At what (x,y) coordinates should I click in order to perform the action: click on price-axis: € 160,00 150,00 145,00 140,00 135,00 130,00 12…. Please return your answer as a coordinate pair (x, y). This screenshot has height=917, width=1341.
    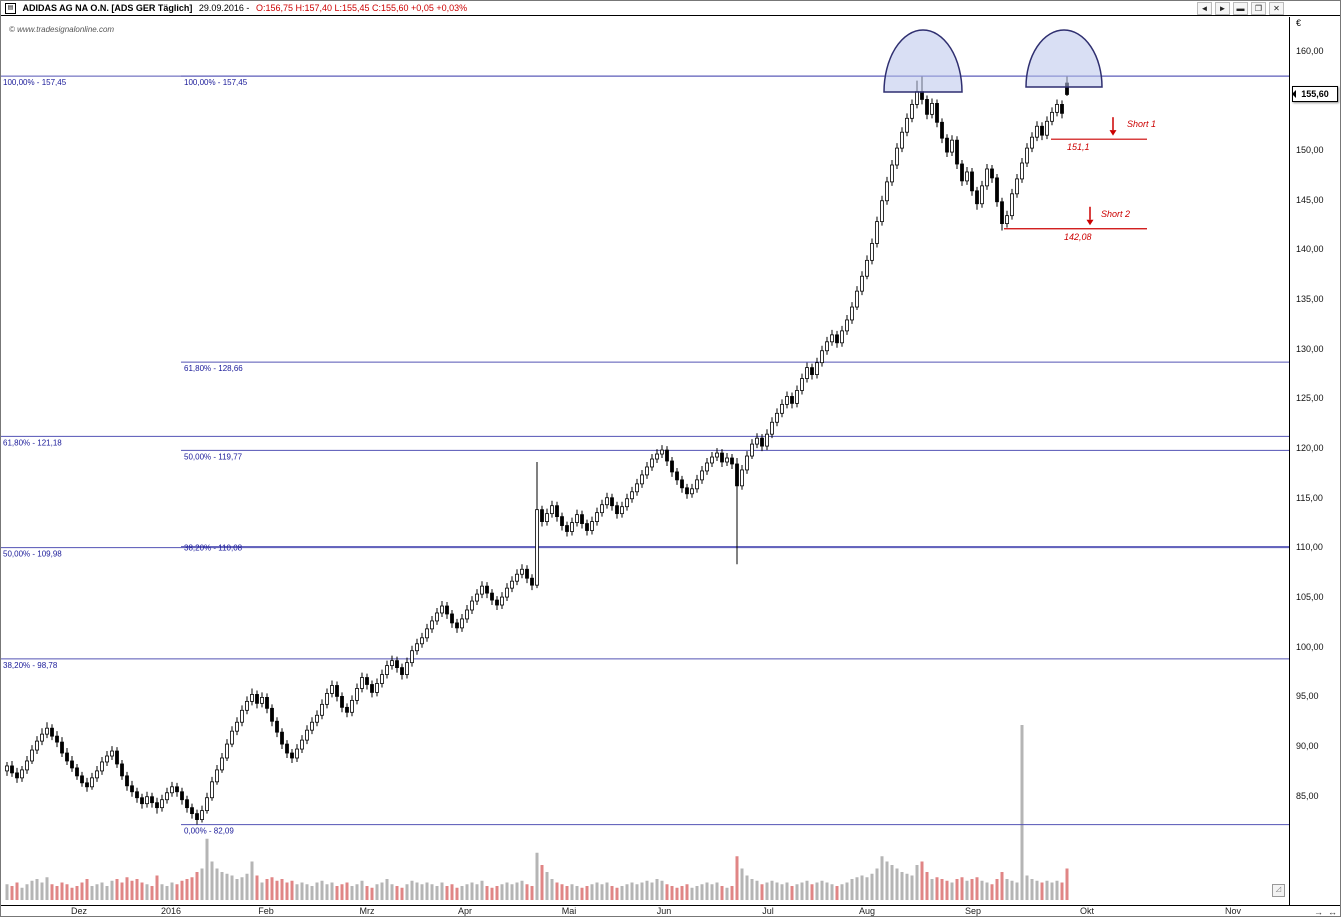
    Looking at the image, I should click on (1314, 461).